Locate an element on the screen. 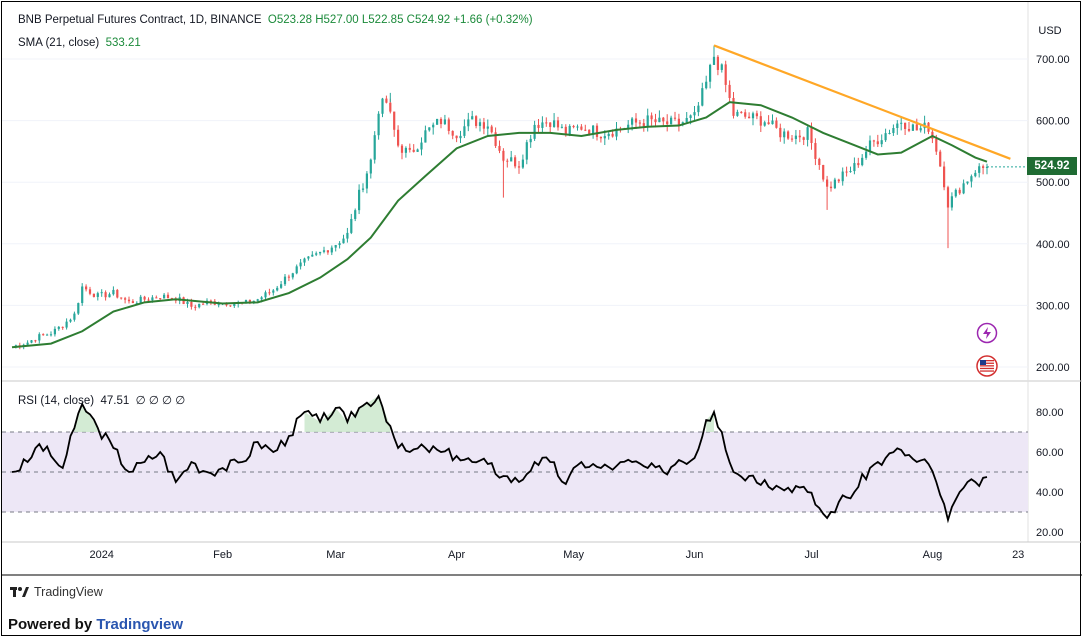 The image size is (1084, 639). sma-legend: SMA (21, close) 533.21 is located at coordinates (79, 43).